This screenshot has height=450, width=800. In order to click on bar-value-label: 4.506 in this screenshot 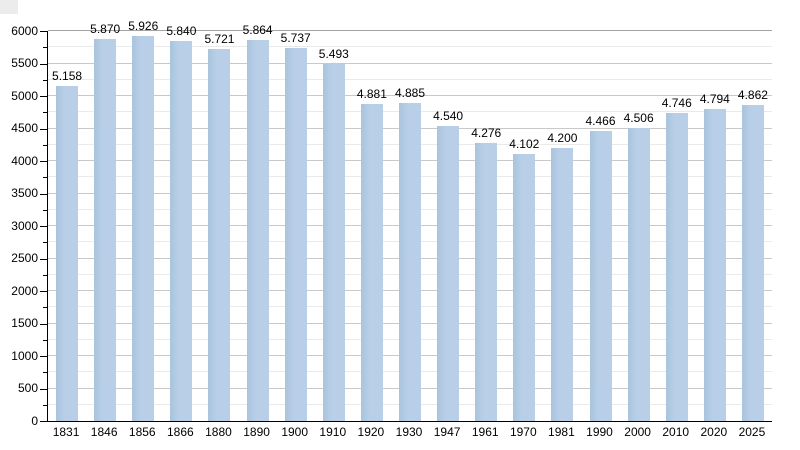, I will do `click(638, 118)`.